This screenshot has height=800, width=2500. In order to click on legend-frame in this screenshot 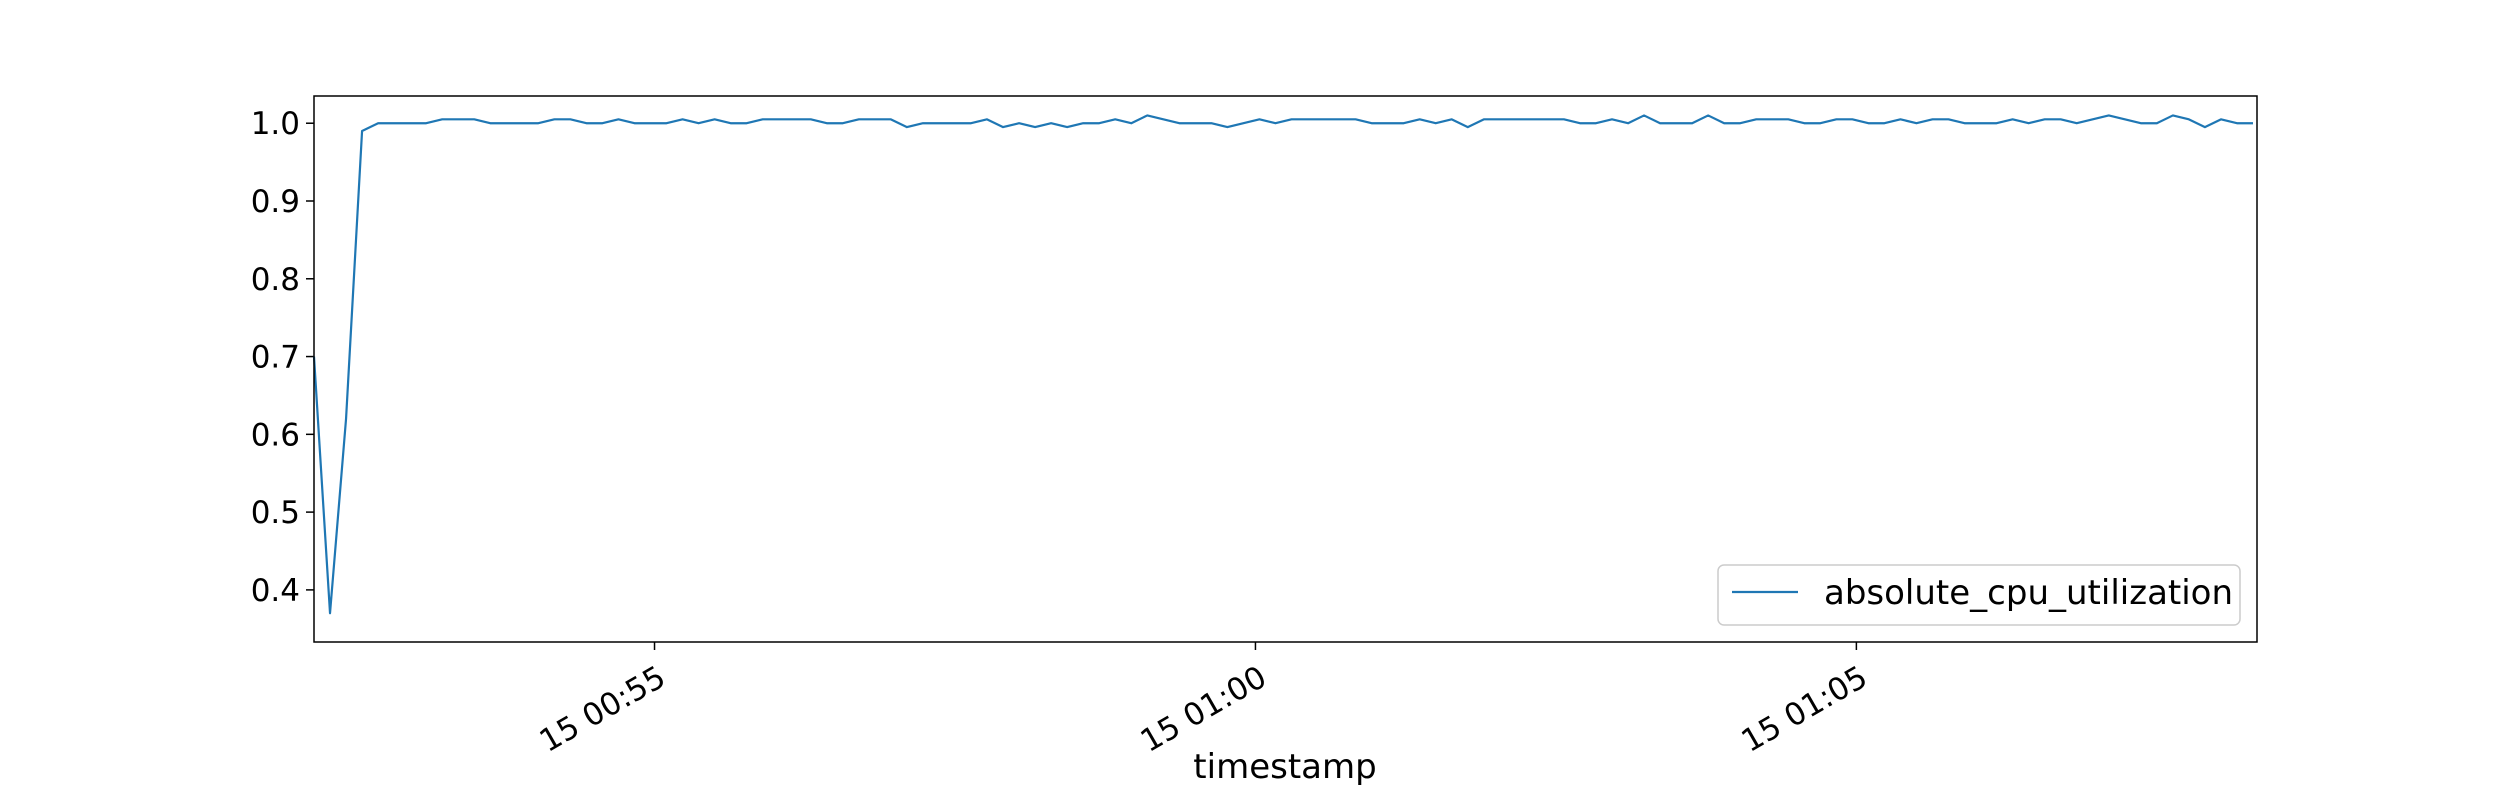, I will do `click(1979, 595)`.